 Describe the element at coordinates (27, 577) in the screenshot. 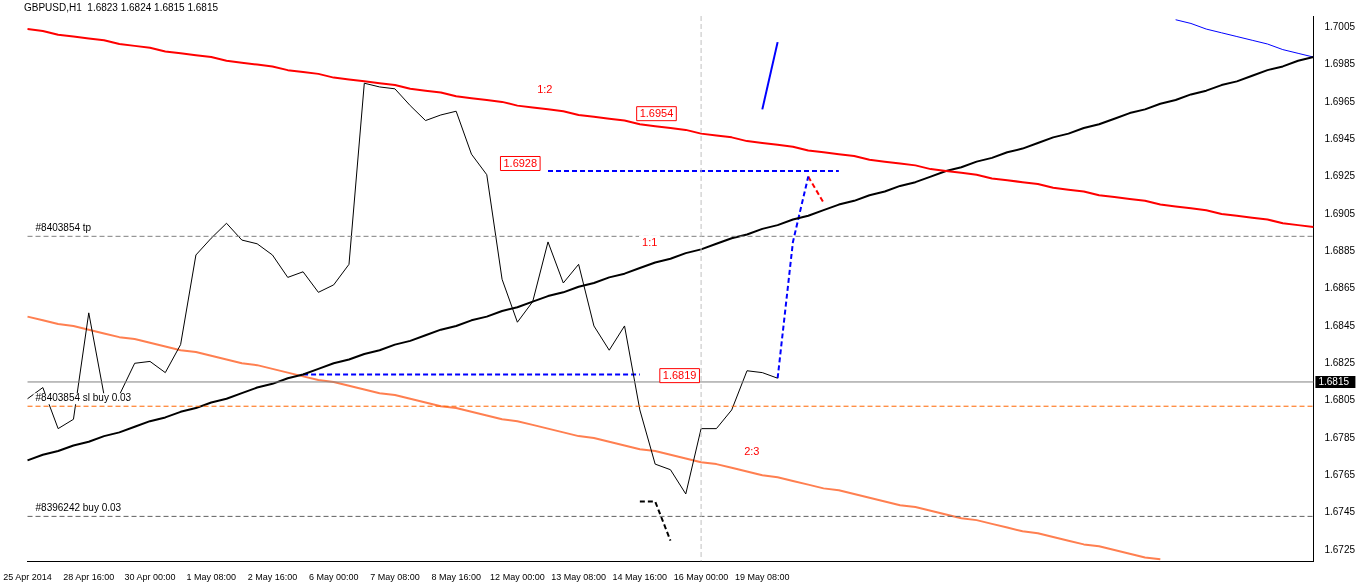

I see `x-tick-label: 25 Apr 2014` at that location.